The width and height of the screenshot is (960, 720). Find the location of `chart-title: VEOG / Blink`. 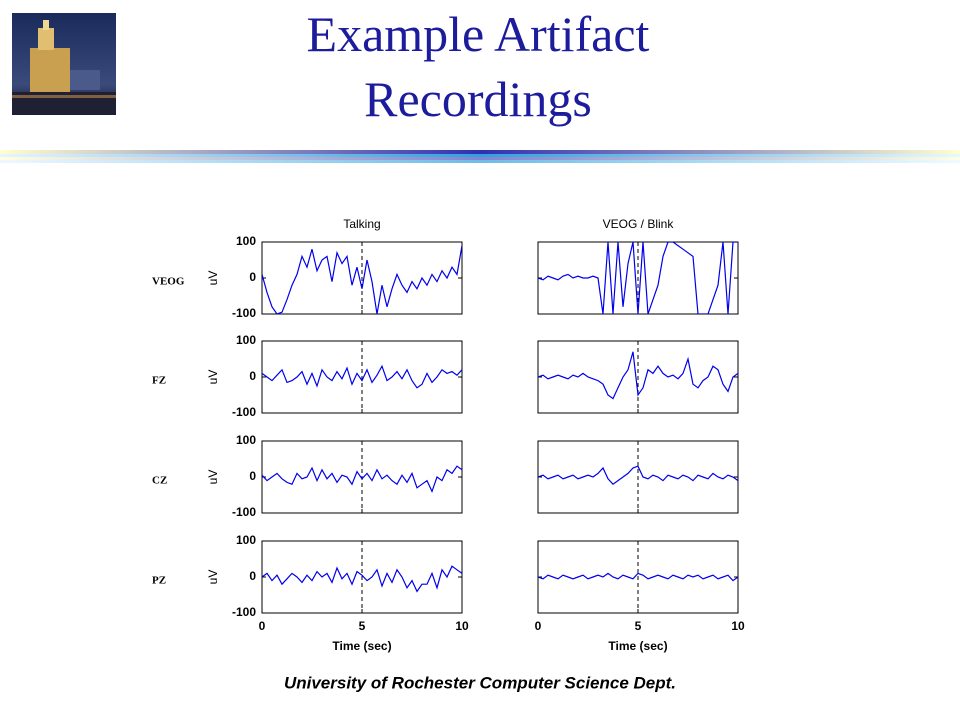

chart-title: VEOG / Blink is located at coordinates (639, 224).